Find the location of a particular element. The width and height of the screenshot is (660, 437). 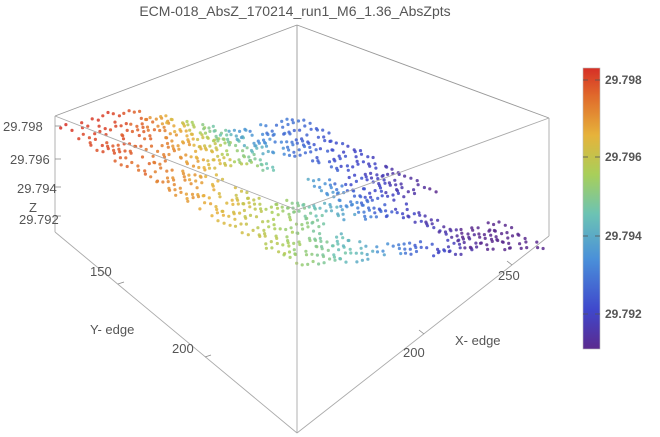

x-tick-label: 200 is located at coordinates (414, 352).